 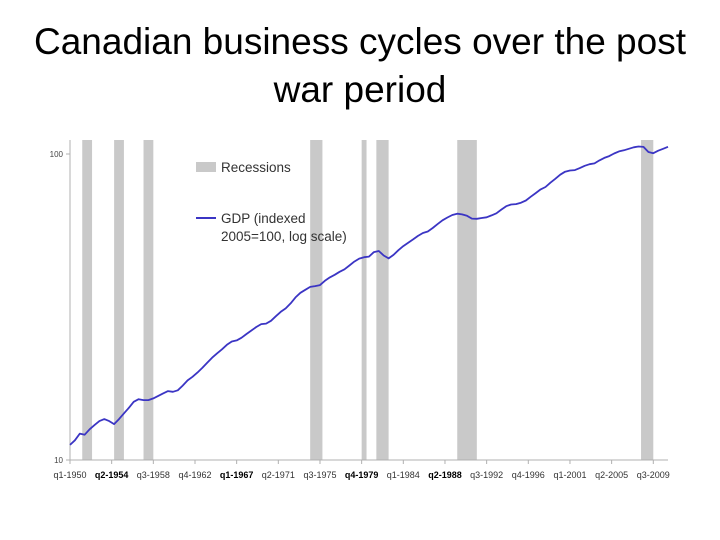 I want to click on legend-label-gdp: GDP (indexed 2005=100, log scale), so click(x=284, y=227).